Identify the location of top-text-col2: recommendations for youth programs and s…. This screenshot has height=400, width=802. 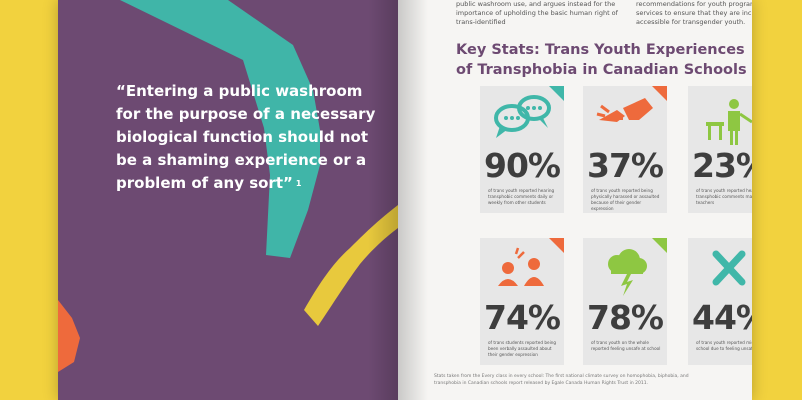
(694, 13).